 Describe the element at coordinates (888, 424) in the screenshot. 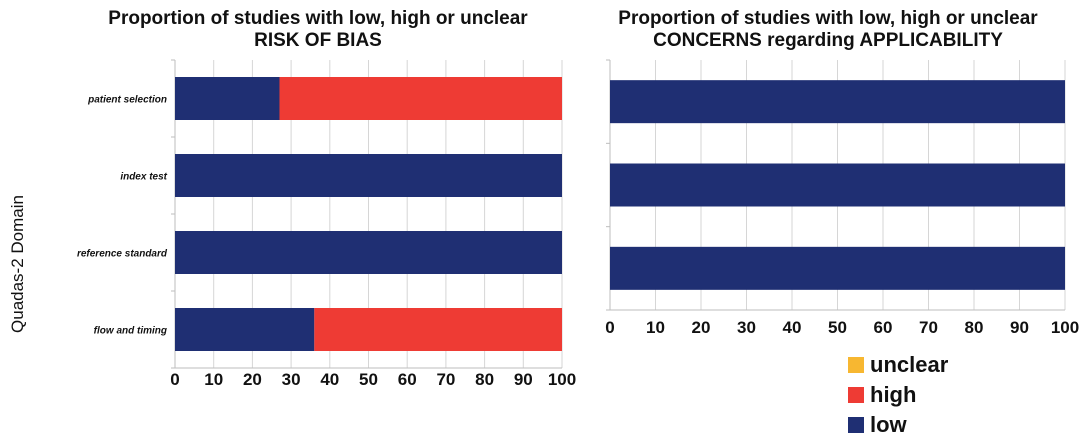

I see `legend-label-low: low` at that location.